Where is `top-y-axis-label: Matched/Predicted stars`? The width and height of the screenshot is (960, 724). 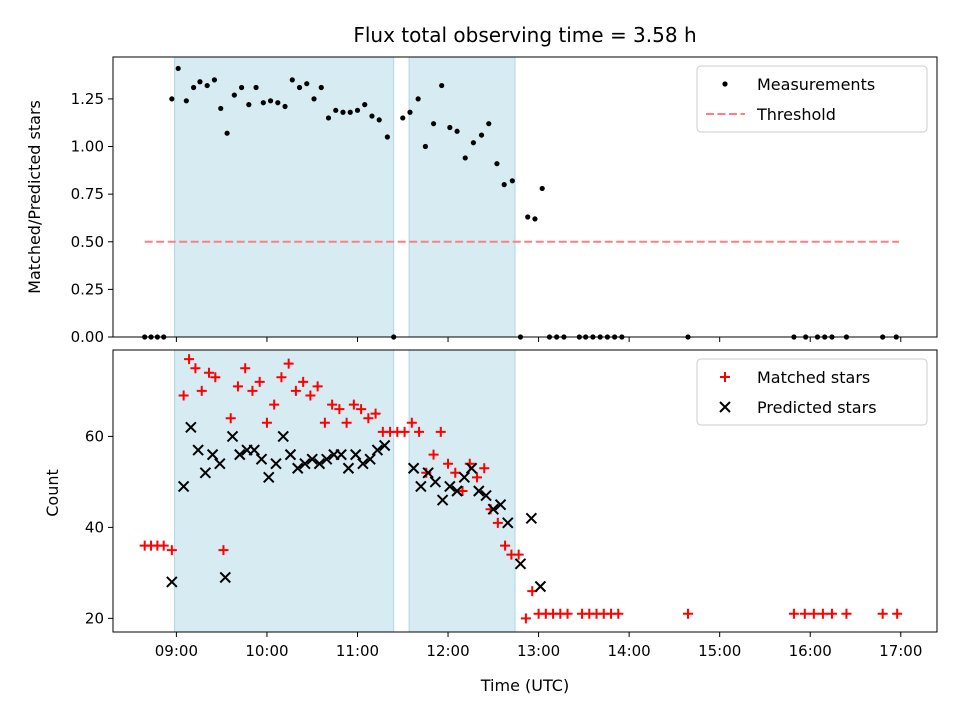
top-y-axis-label: Matched/Predicted stars is located at coordinates (34, 197).